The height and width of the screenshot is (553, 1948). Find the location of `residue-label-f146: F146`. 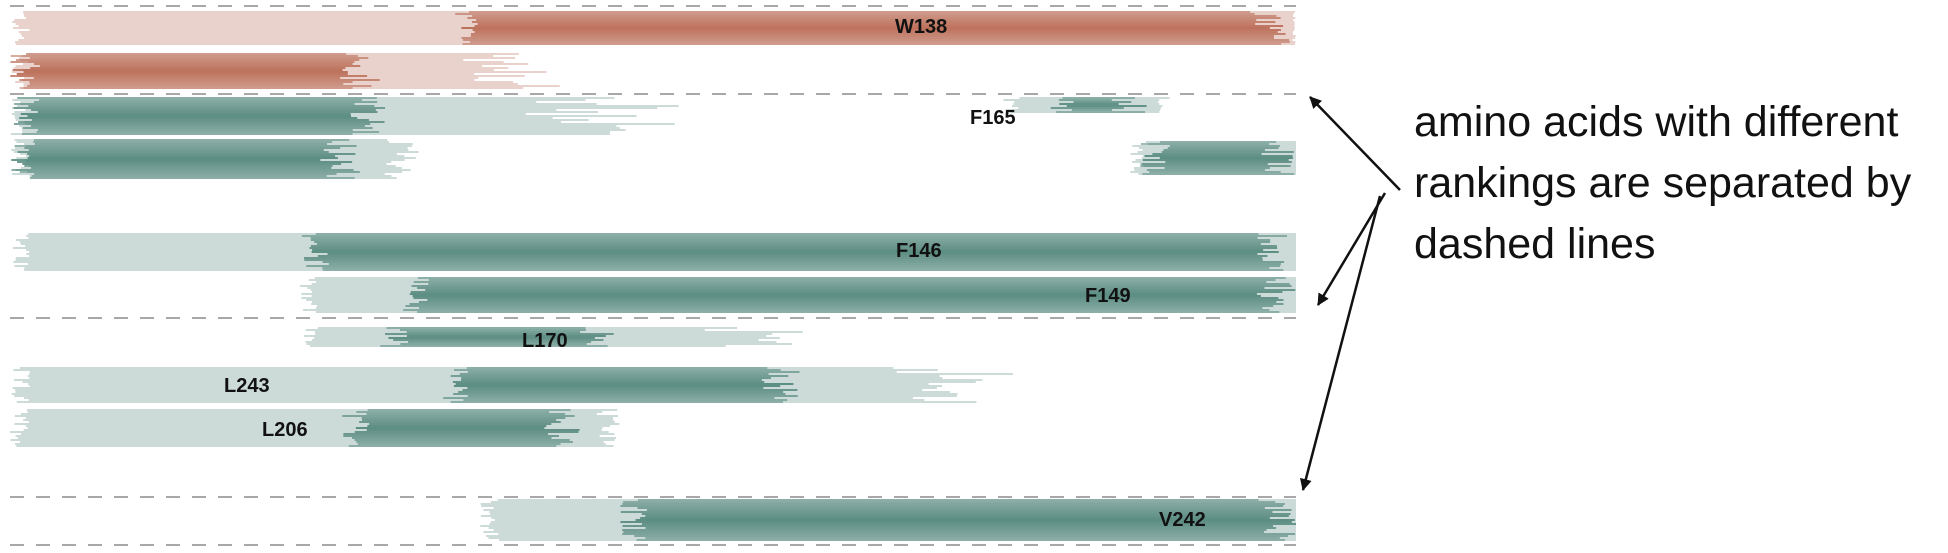

residue-label-f146: F146 is located at coordinates (919, 251).